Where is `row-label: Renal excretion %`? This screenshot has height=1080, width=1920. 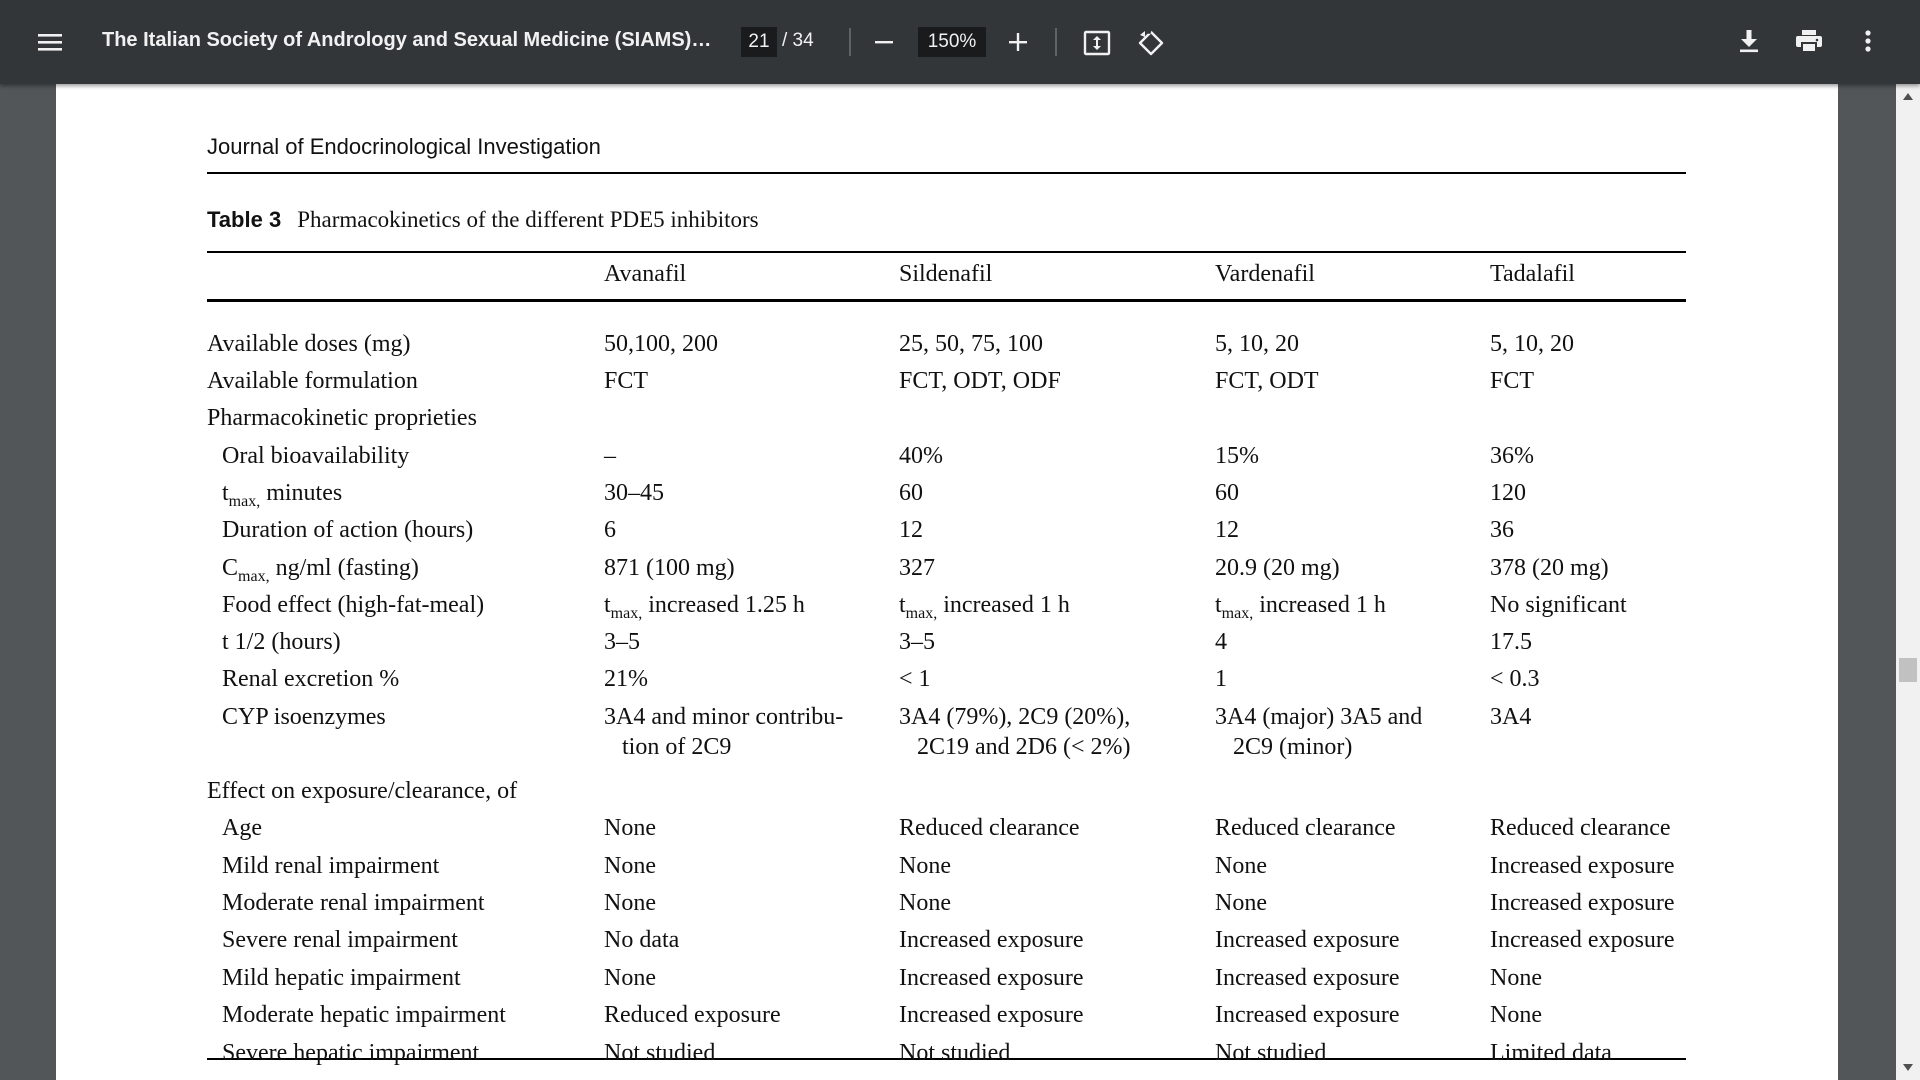 row-label: Renal excretion % is located at coordinates (311, 679).